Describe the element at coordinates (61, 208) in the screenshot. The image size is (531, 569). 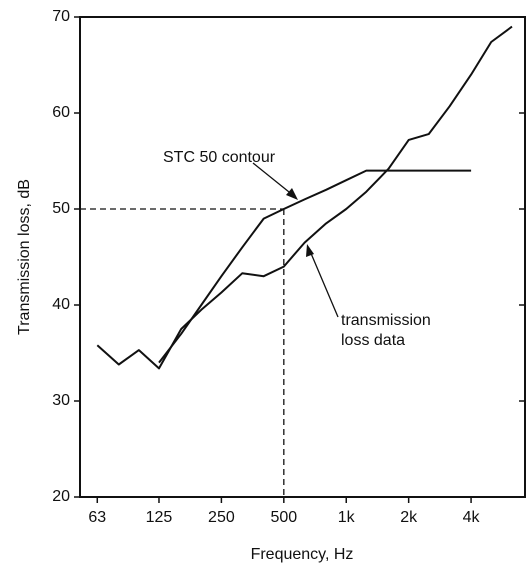
I see `y-tick-label: 50` at that location.